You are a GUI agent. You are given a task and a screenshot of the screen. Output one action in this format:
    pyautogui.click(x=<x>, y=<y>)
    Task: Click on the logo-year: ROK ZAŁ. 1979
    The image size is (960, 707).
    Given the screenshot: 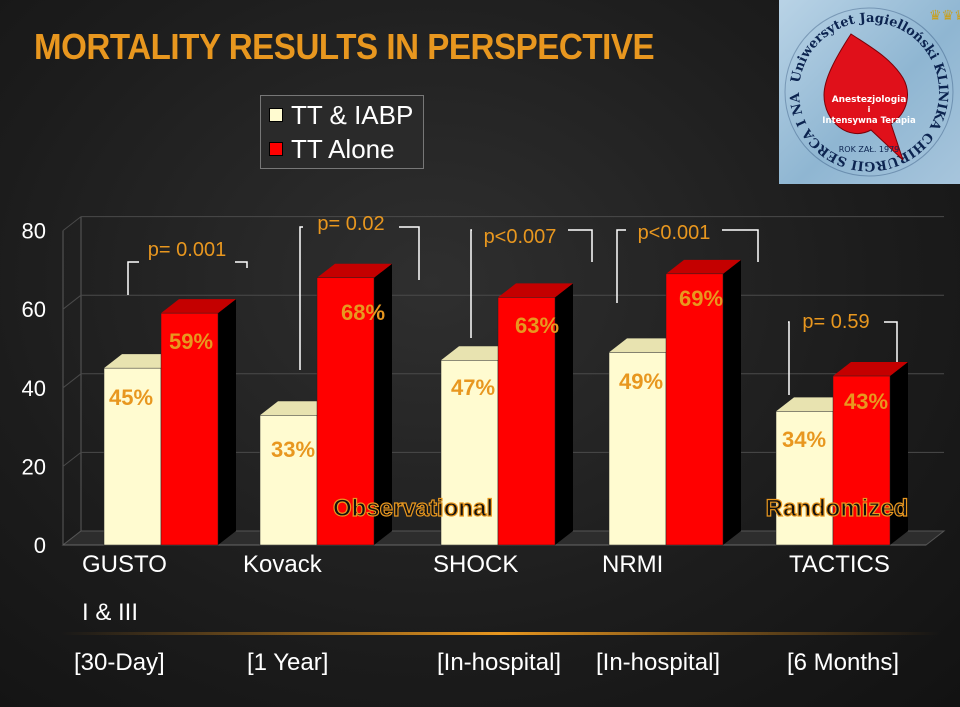 What is the action you would take?
    pyautogui.click(x=869, y=149)
    